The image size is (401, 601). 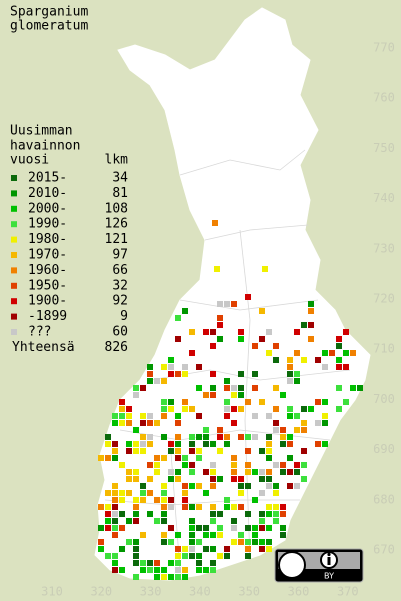 I want to click on legend-count: 32, so click(x=120, y=285).